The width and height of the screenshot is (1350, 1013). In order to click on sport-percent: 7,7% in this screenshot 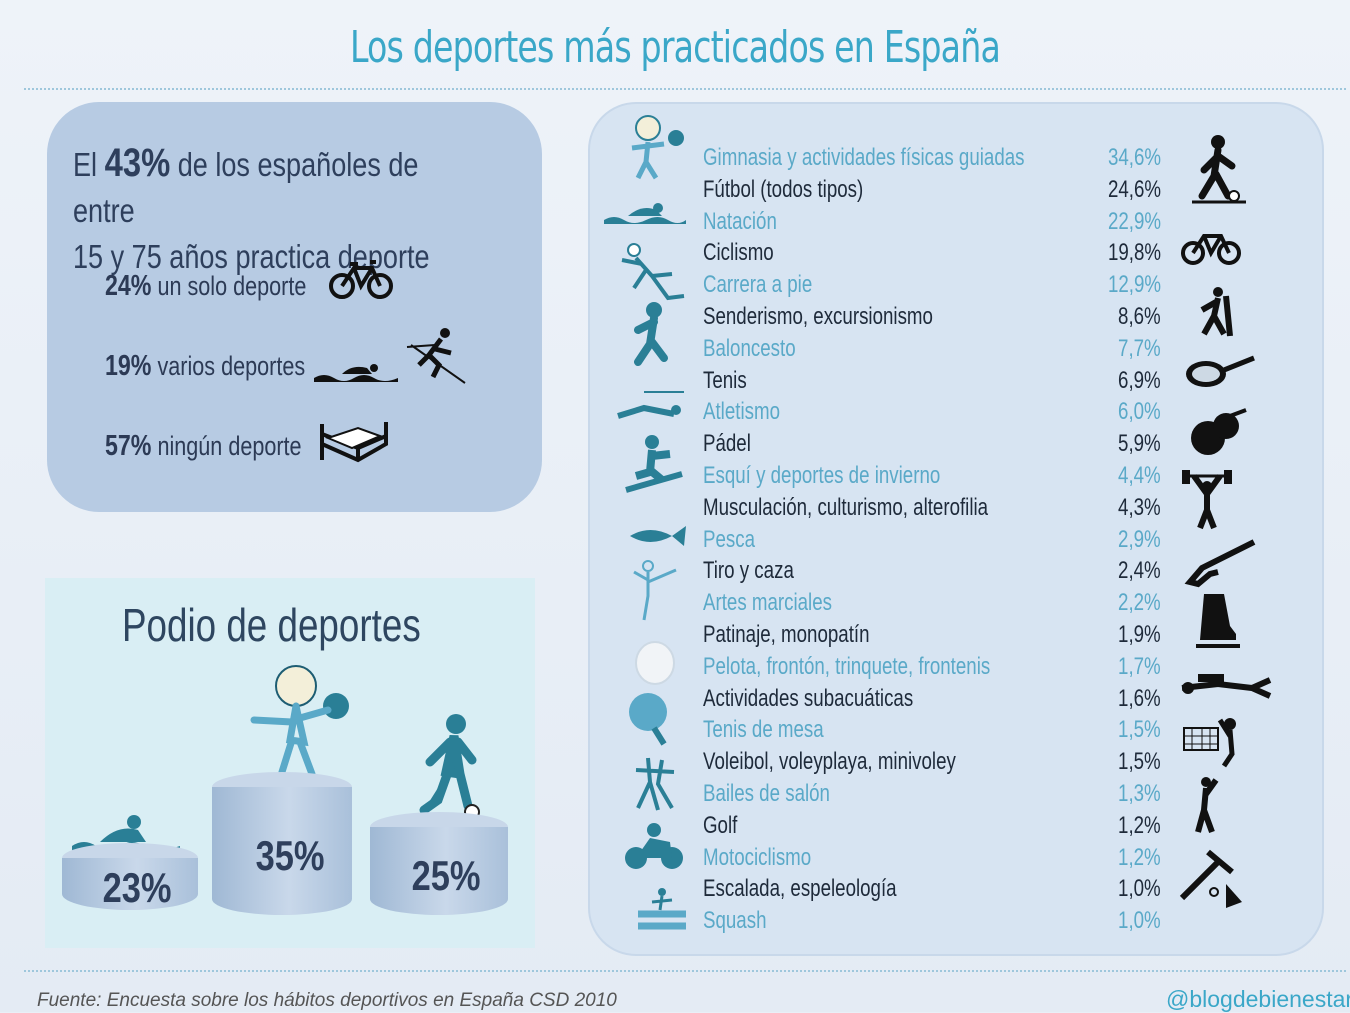, I will do `click(1139, 348)`.